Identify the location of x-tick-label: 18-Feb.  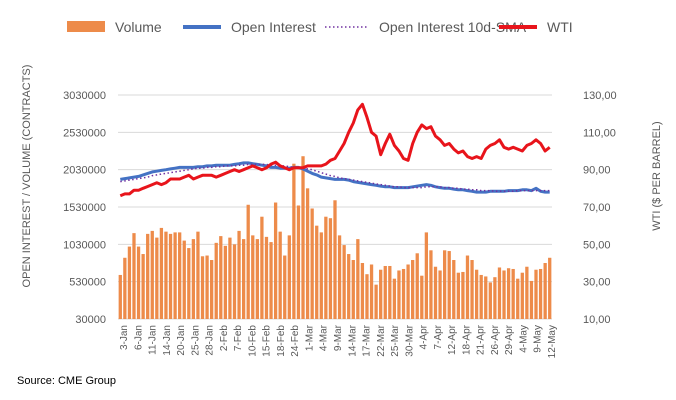
(281, 341).